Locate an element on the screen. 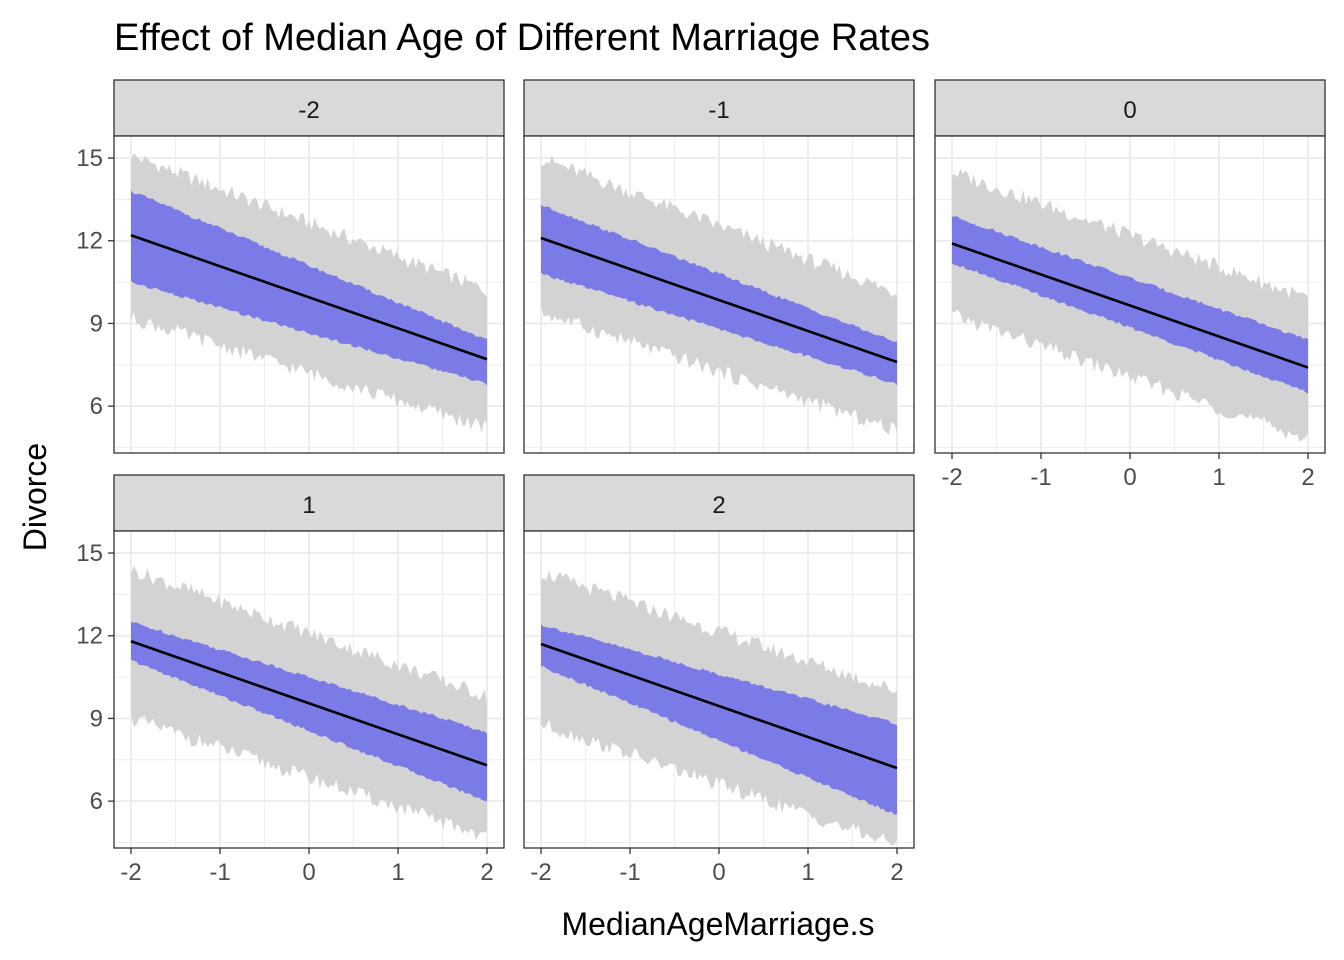 The width and height of the screenshot is (1344, 960). facet-strip-label: 2 is located at coordinates (718, 505).